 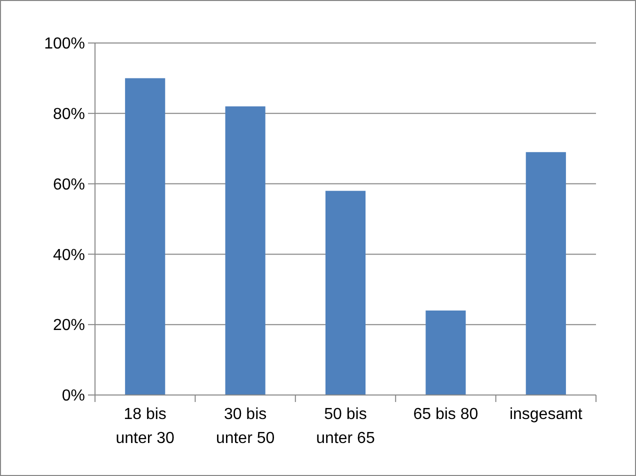 What do you see at coordinates (546, 414) in the screenshot?
I see `x-tick-label: insgesamt` at bounding box center [546, 414].